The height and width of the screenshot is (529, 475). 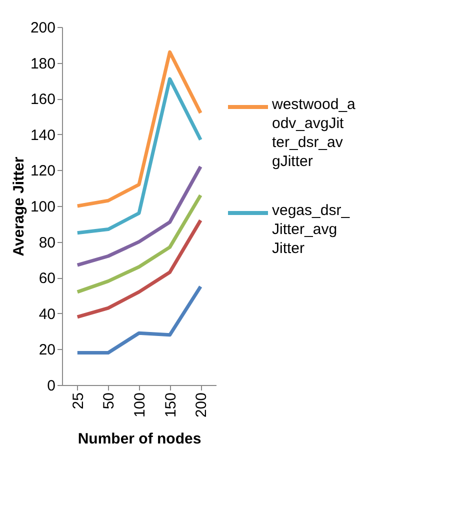 I want to click on y-tick-label: 200, so click(x=43, y=28).